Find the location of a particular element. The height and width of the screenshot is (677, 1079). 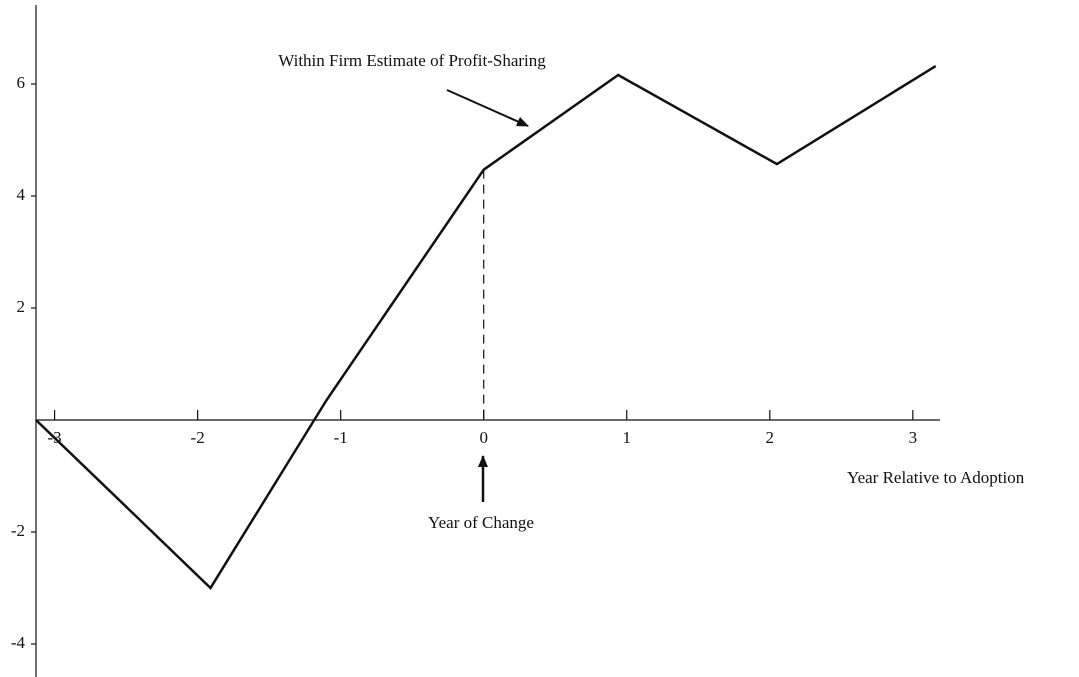

x-axis-label: Year Relative to Adoption is located at coordinates (936, 477).